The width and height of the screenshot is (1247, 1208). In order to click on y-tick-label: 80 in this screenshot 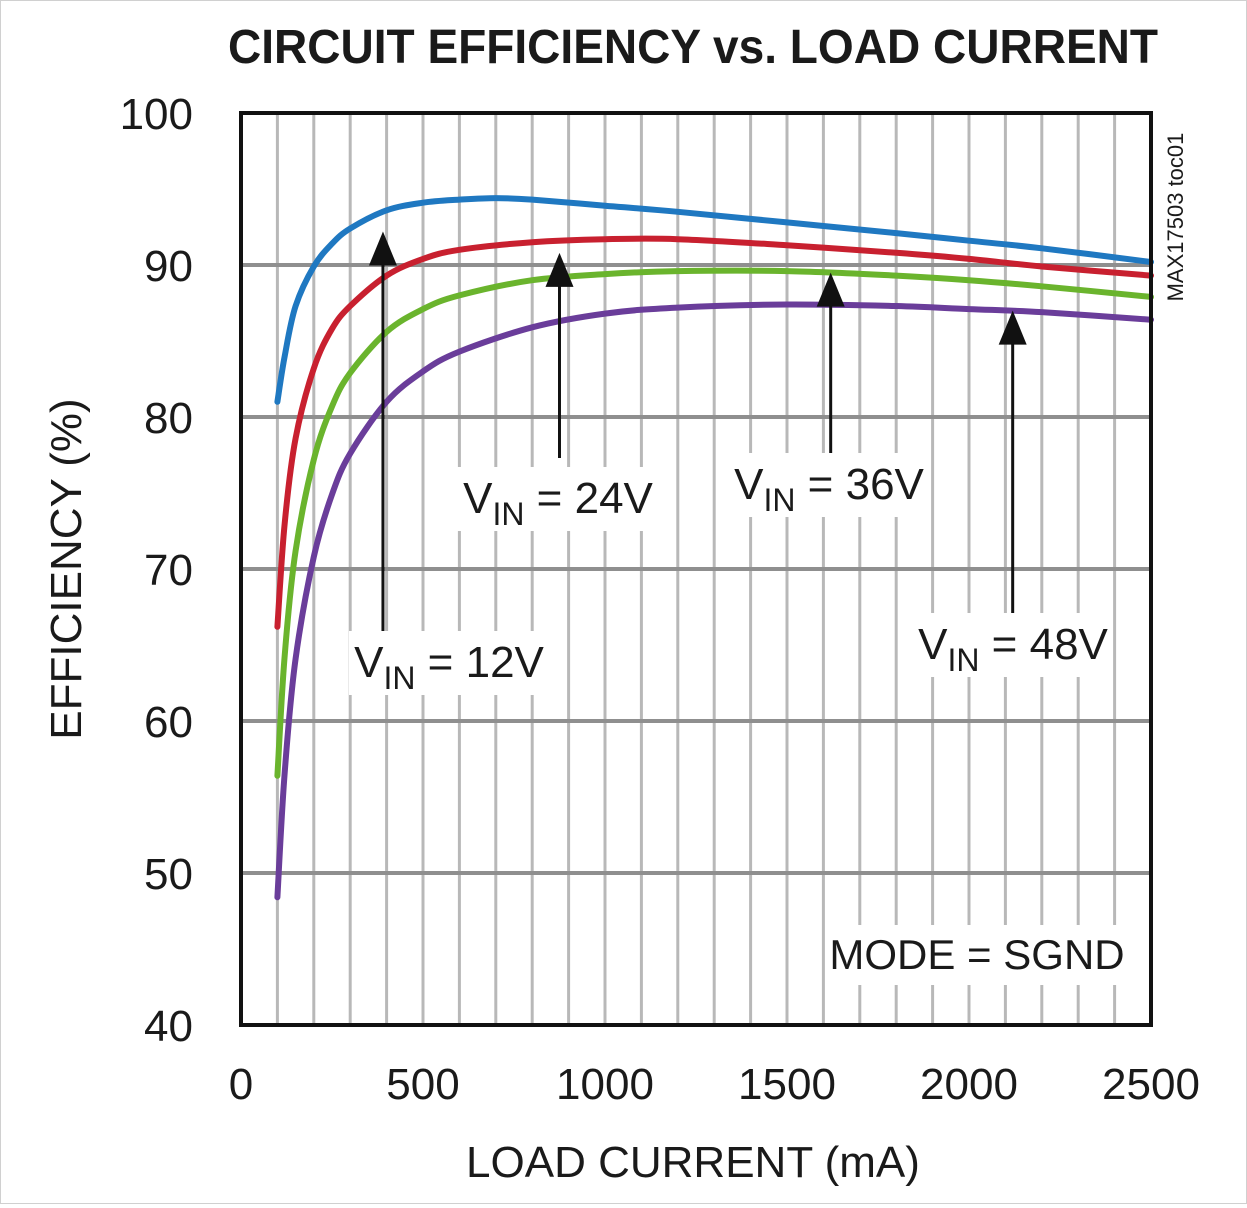, I will do `click(168, 418)`.